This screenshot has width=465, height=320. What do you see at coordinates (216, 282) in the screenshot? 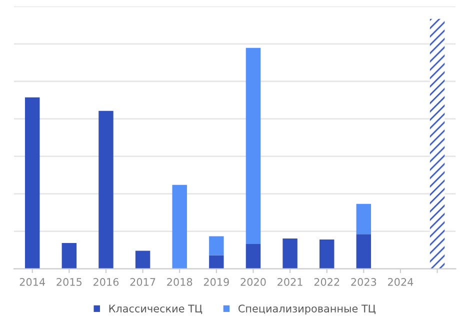
I see `x-tick-label: 2019` at bounding box center [216, 282].